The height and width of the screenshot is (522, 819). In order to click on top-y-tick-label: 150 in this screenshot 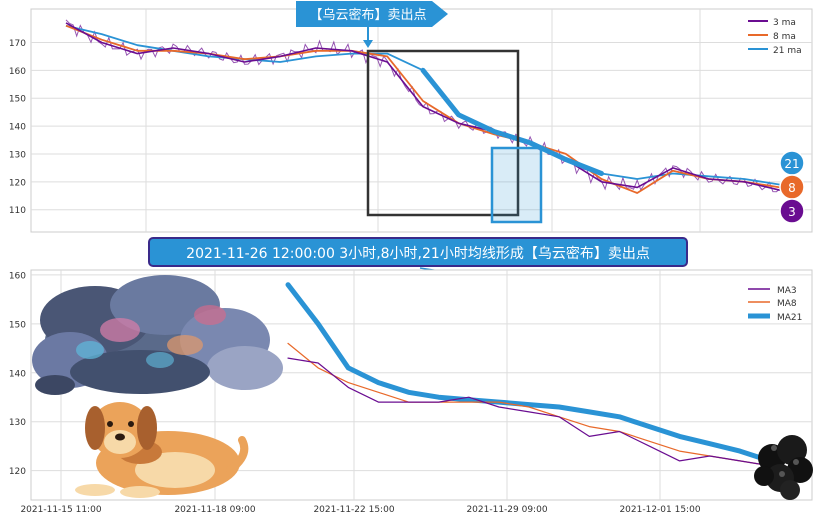, I will do `click(17, 100)`.